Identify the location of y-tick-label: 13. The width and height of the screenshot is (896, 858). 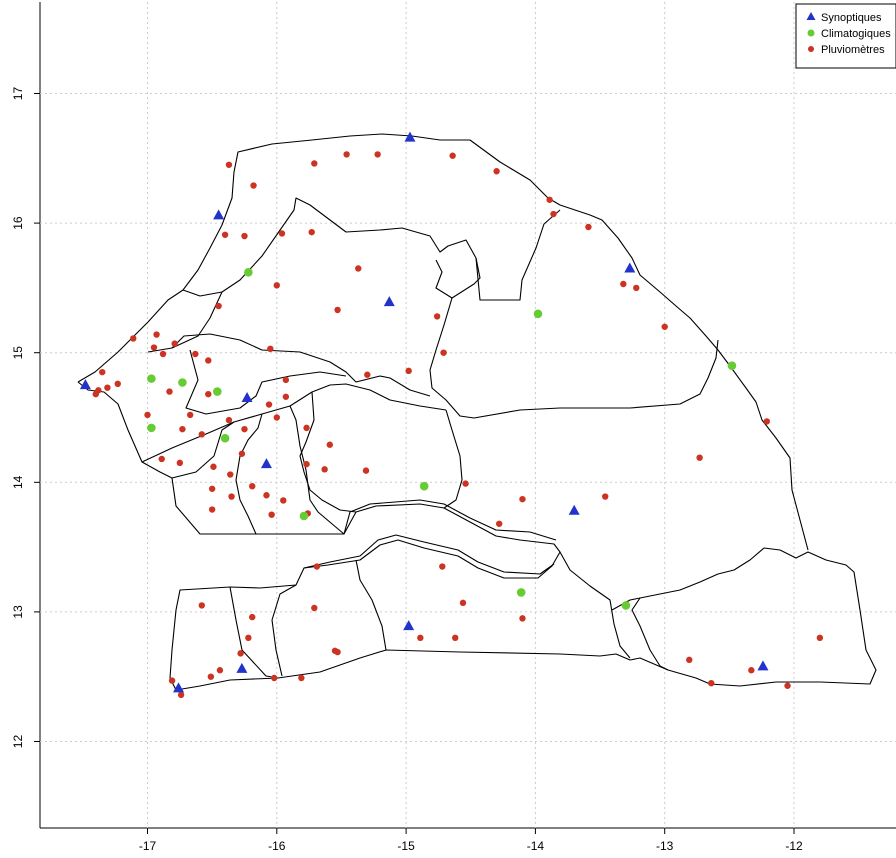
(18, 612).